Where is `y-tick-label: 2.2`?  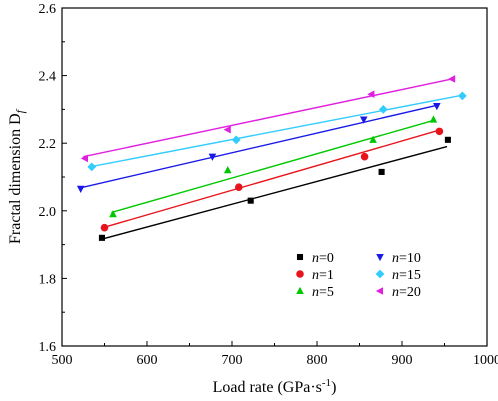
y-tick-label: 2.2 is located at coordinates (48, 144).